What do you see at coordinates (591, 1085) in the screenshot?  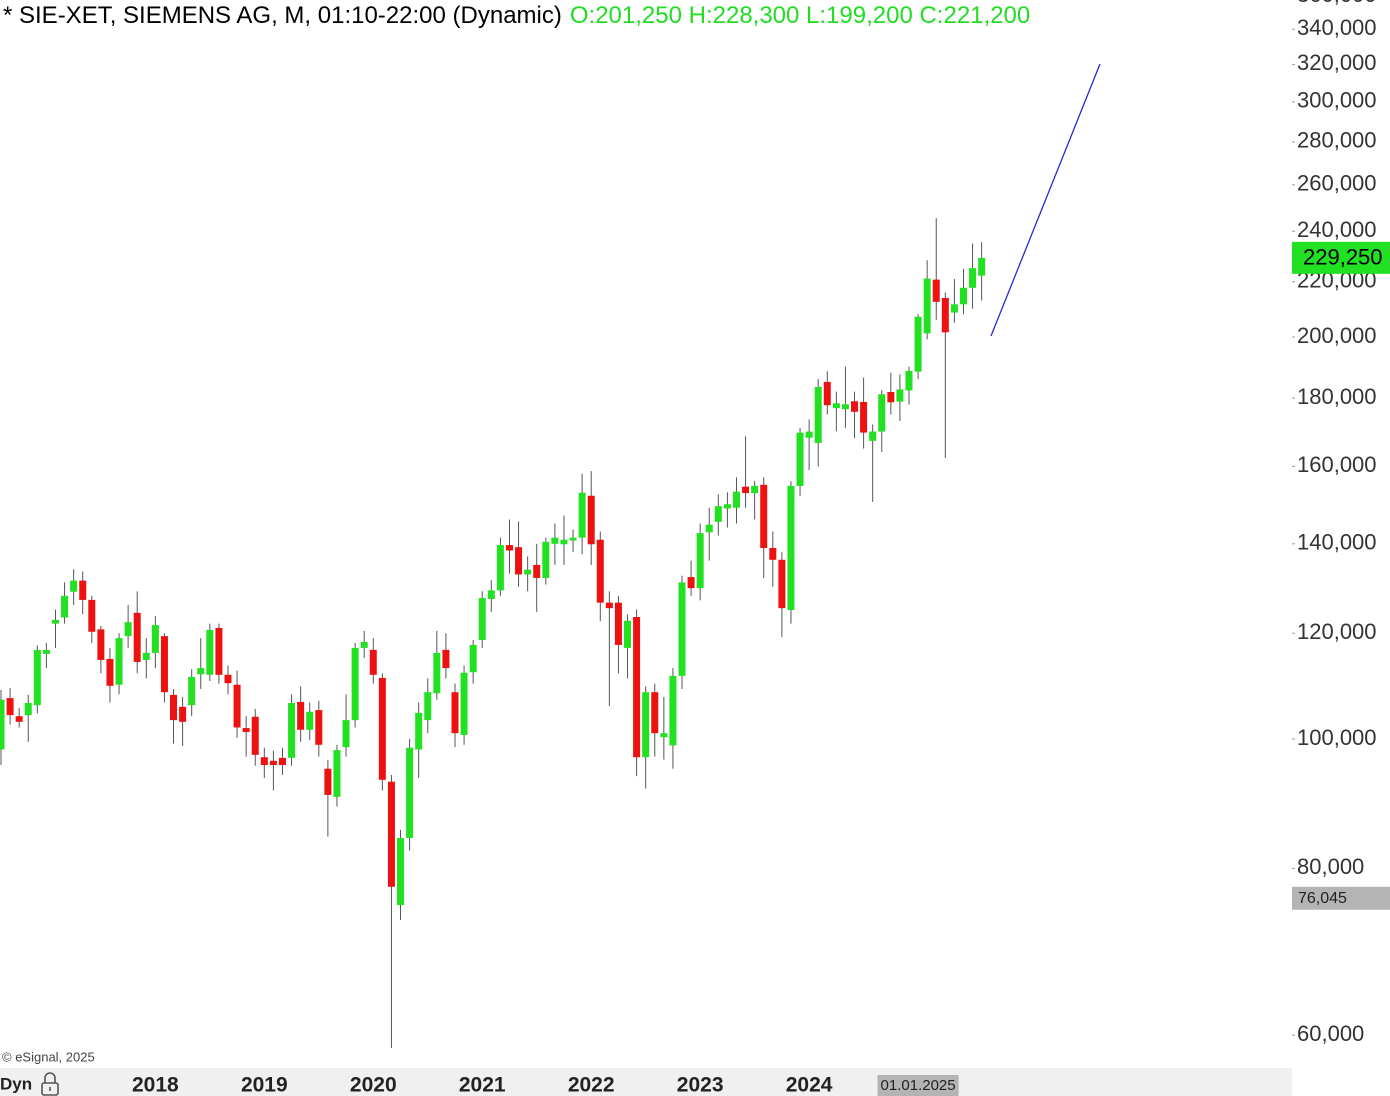 I see `x-tick-label: 2022` at bounding box center [591, 1085].